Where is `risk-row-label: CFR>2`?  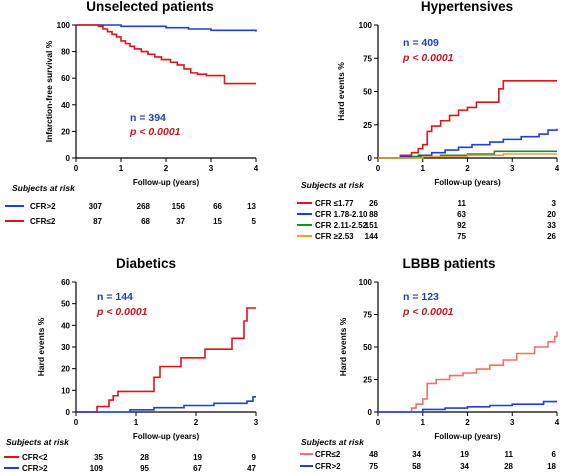
risk-row-label: CFR>2 is located at coordinates (35, 468).